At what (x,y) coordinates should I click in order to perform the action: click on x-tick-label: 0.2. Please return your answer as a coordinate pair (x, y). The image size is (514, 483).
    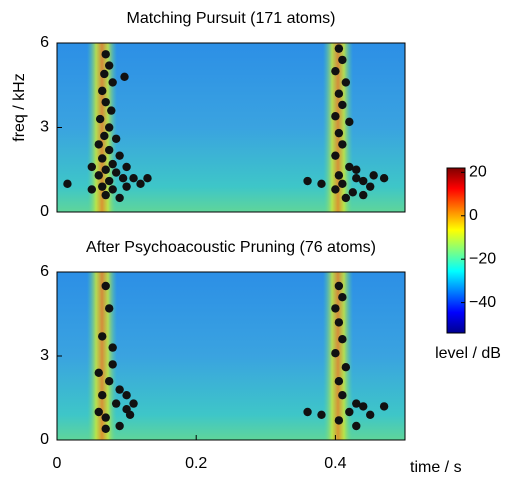
    Looking at the image, I should click on (196, 463).